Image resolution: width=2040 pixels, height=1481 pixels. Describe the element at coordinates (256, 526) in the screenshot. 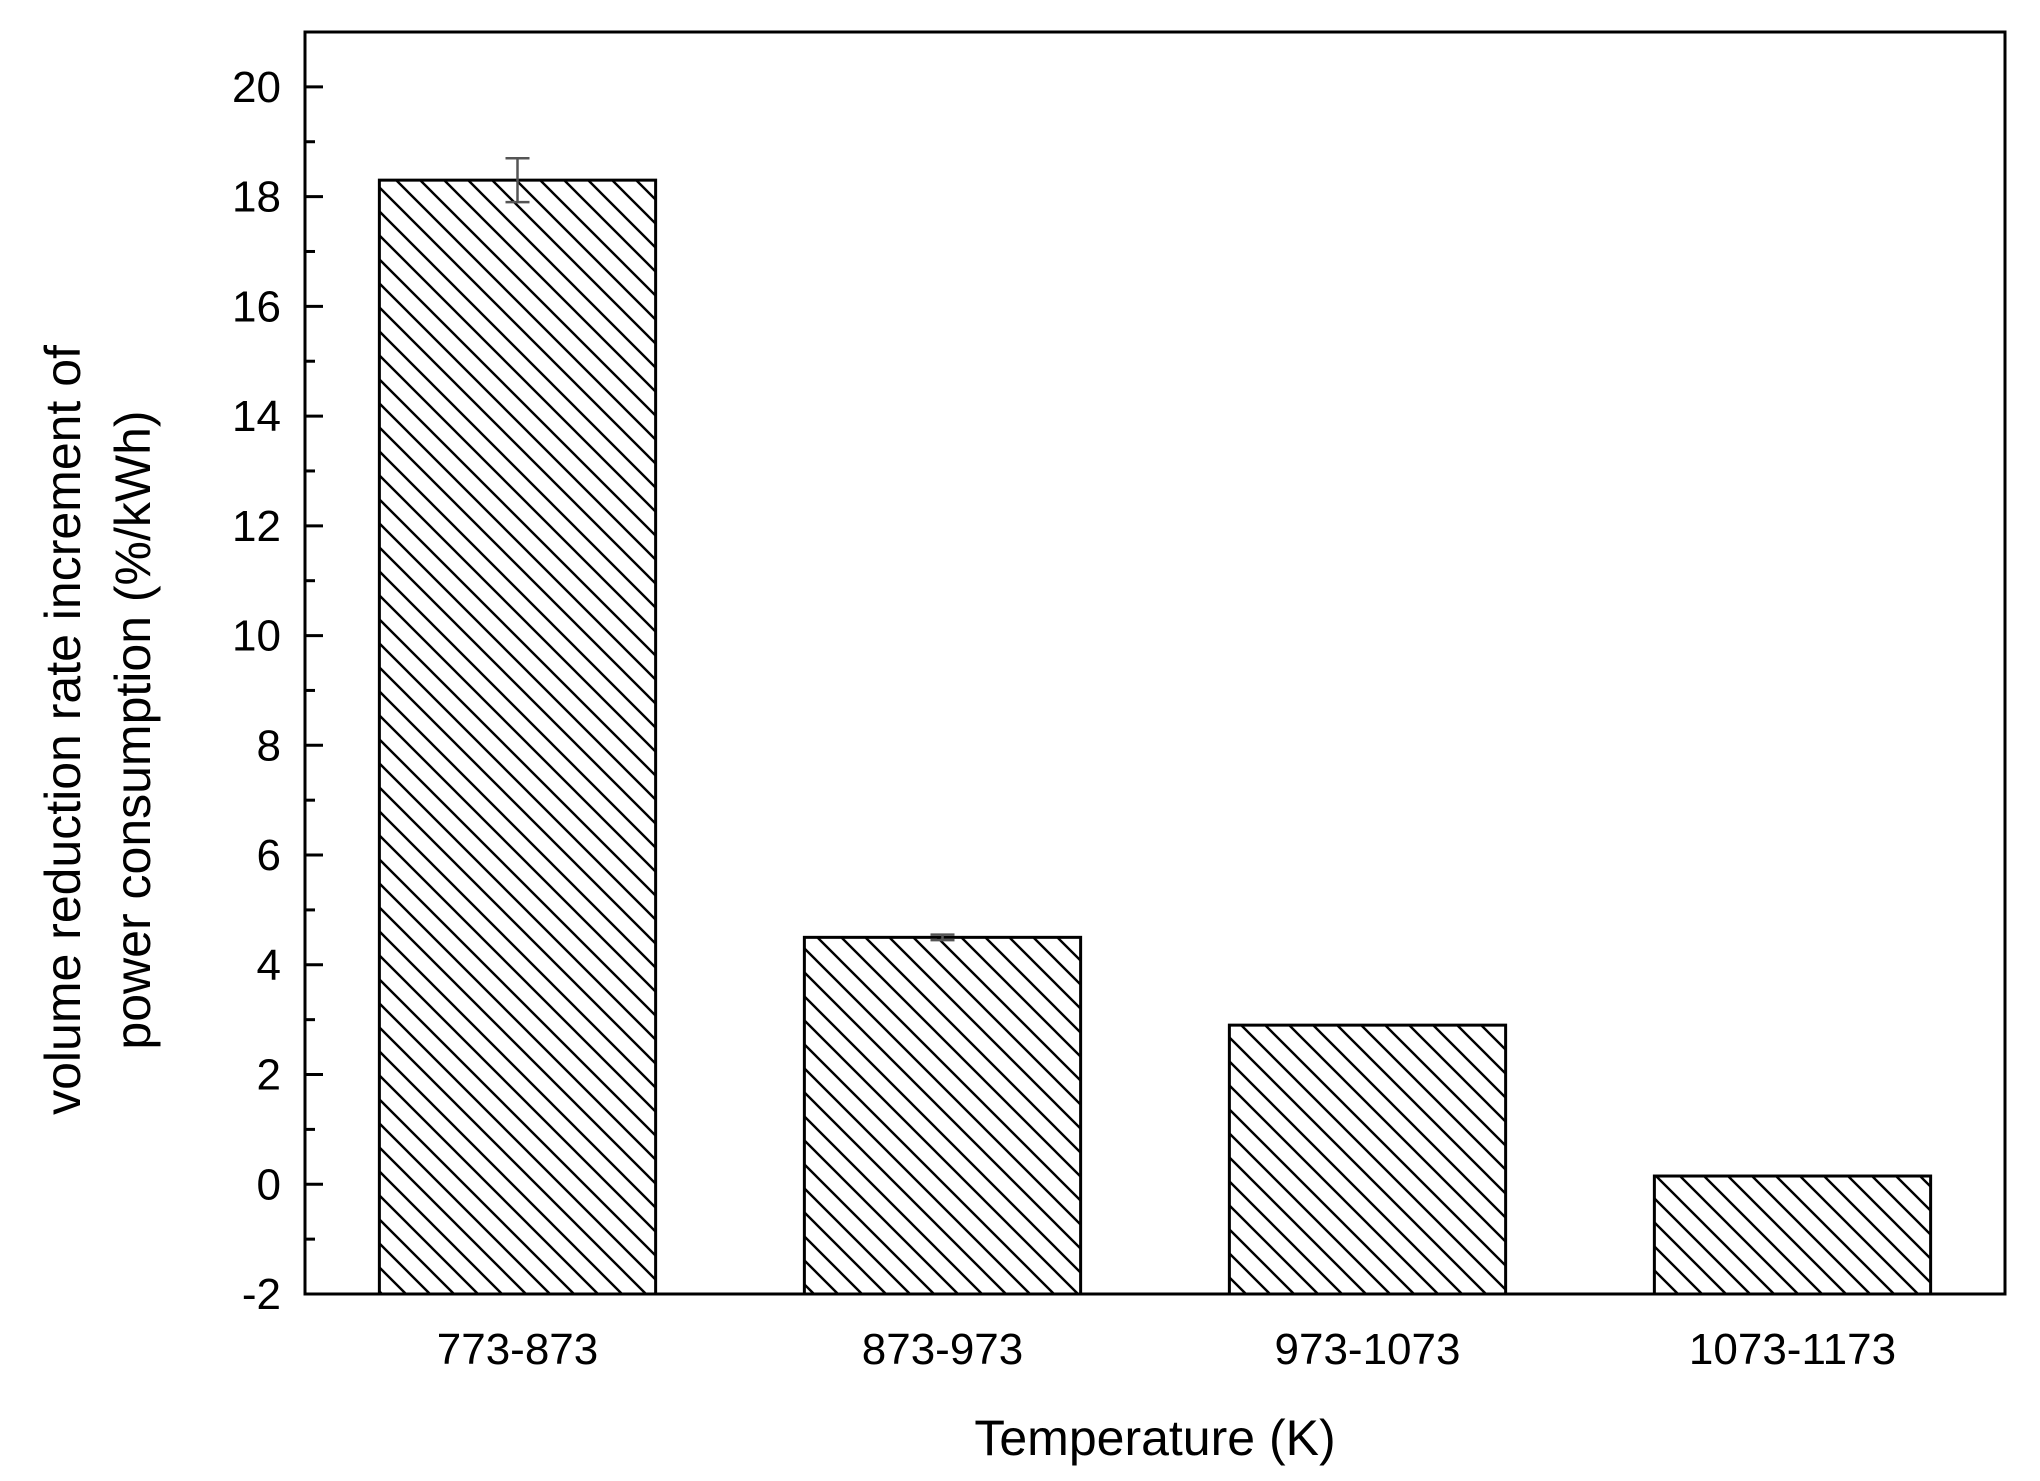

I see `y-tick-label: 12` at that location.